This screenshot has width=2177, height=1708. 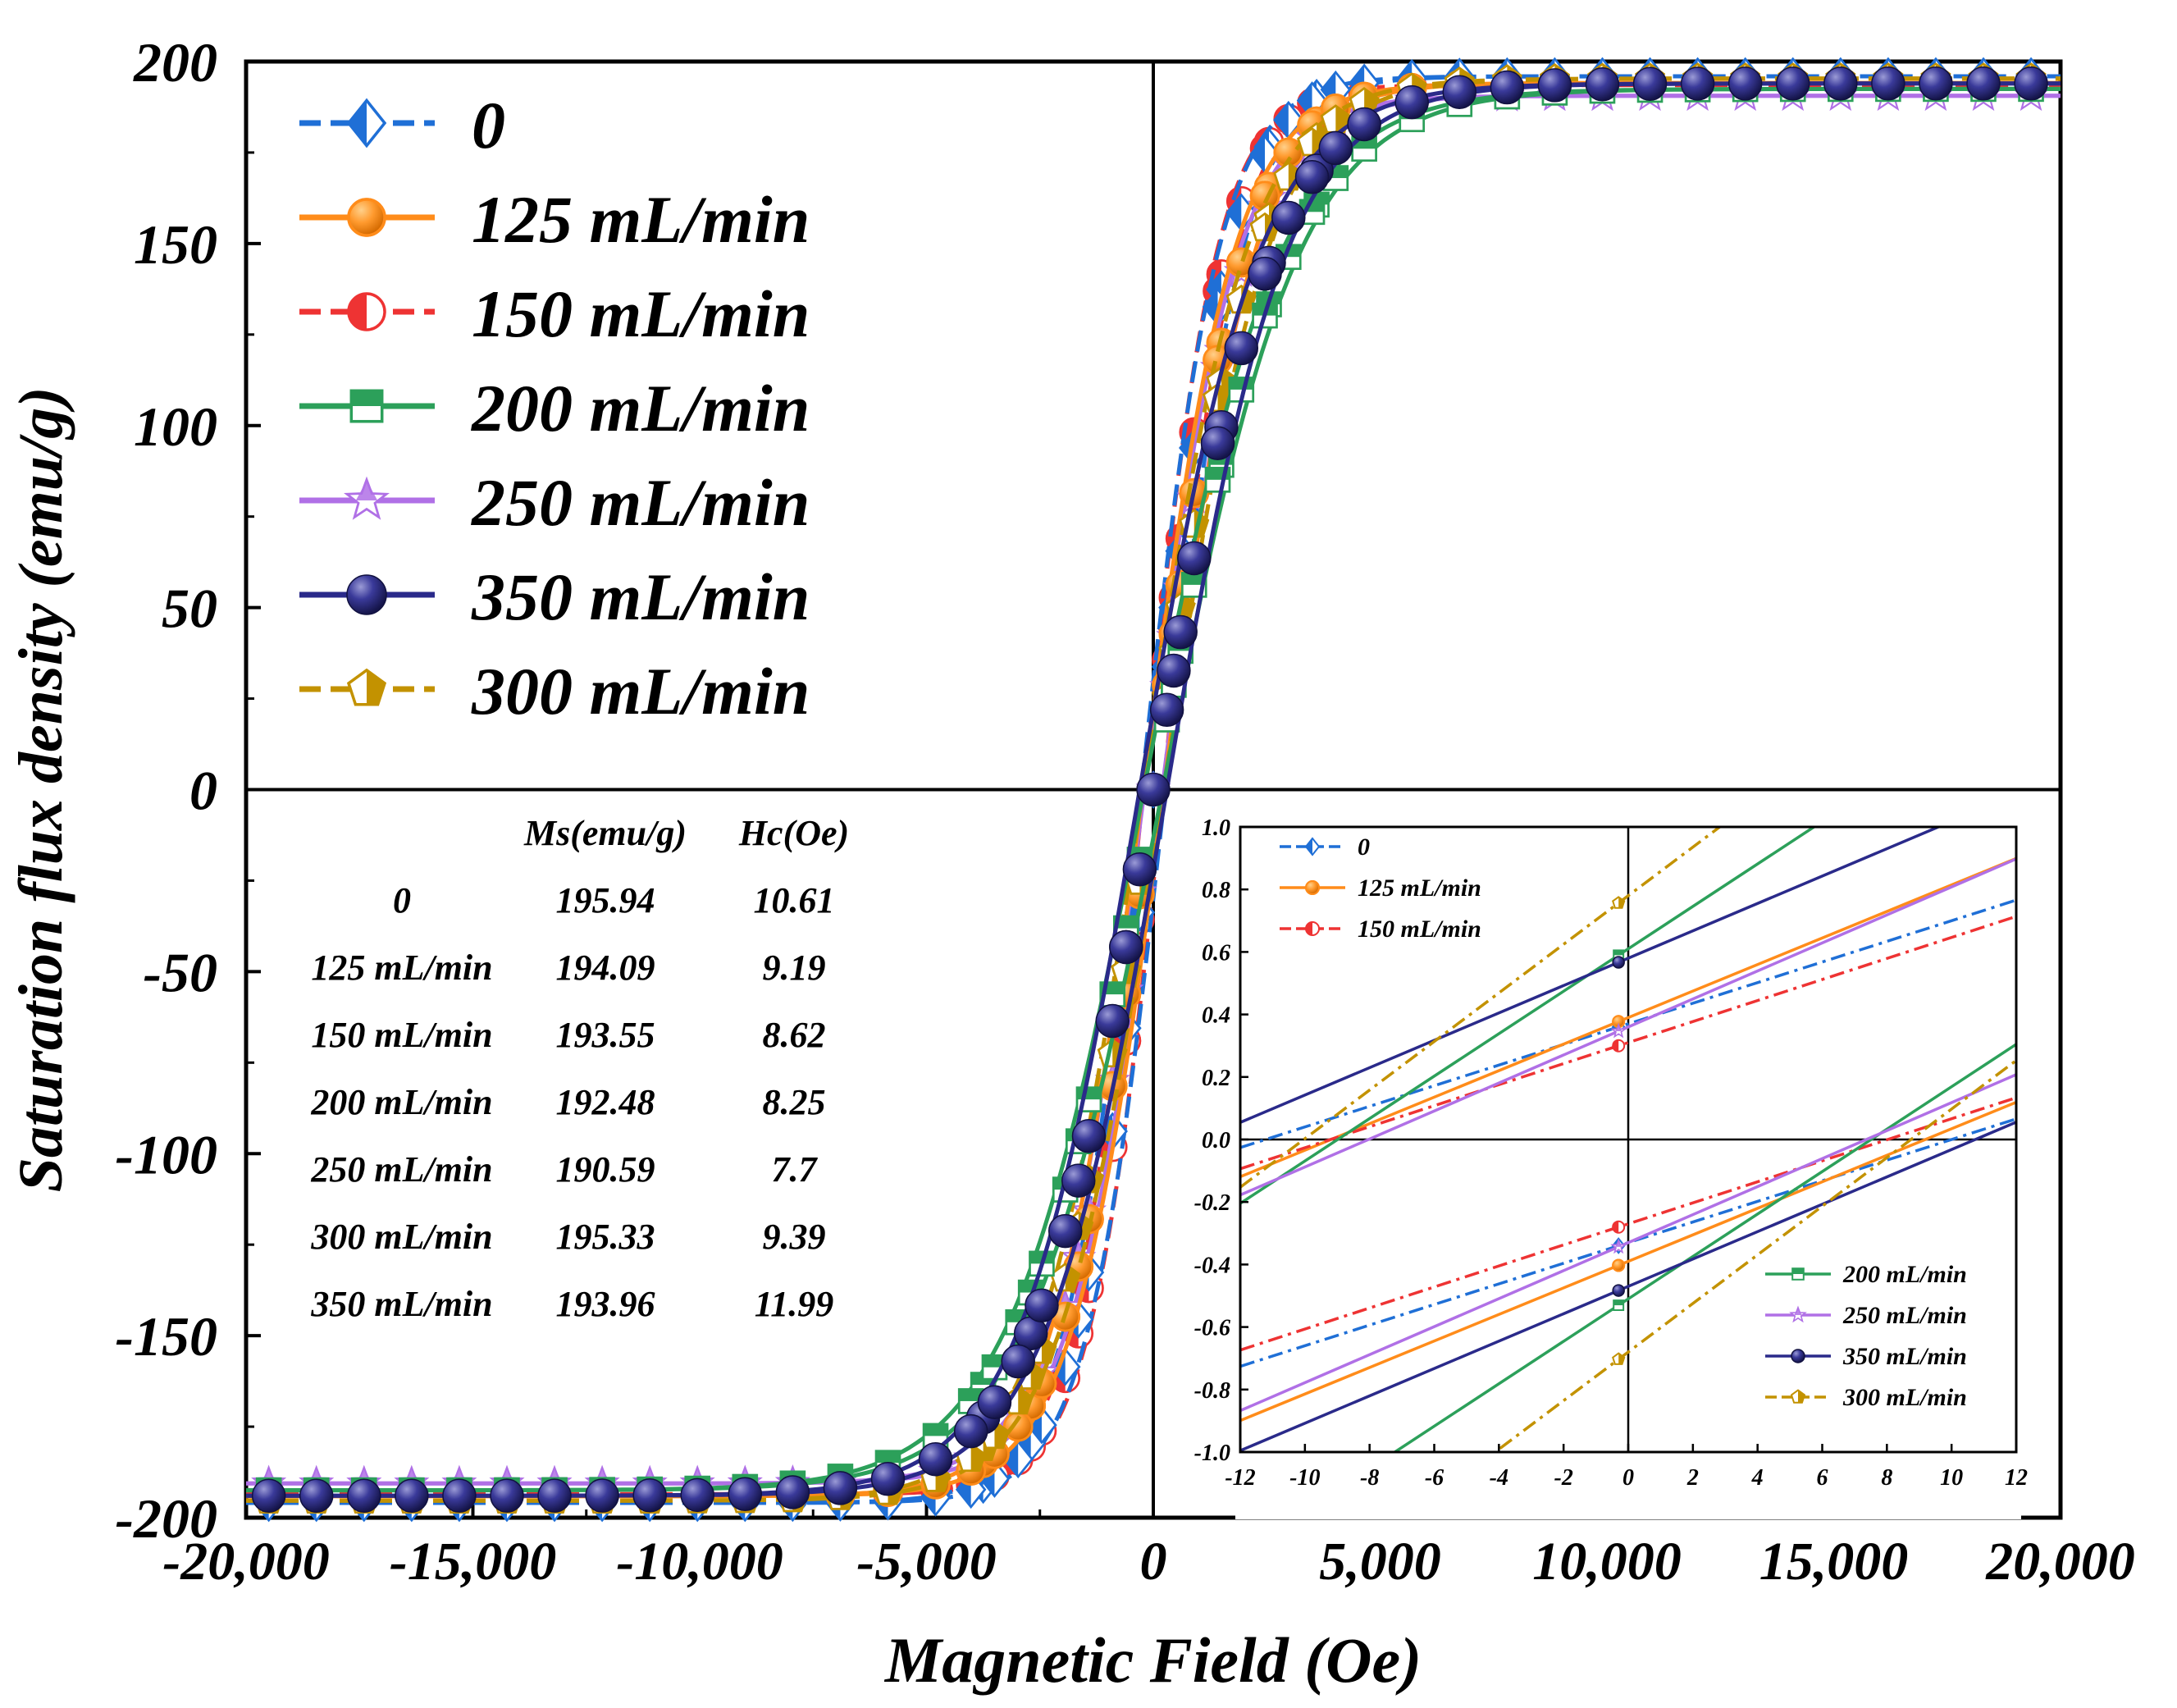 I want to click on inset-y-tick-label: 1.0, so click(x=1216, y=828).